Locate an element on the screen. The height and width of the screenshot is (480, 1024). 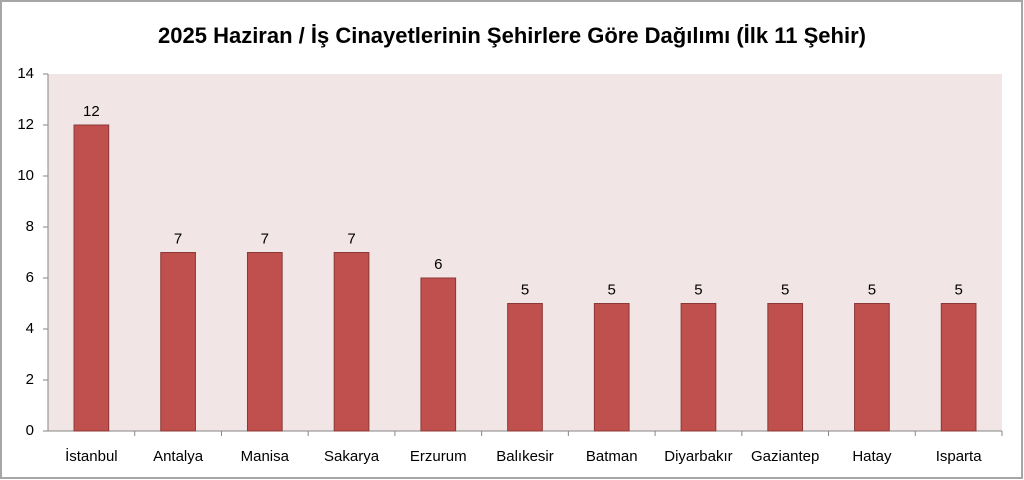
x-tick-label: Isparta is located at coordinates (959, 456).